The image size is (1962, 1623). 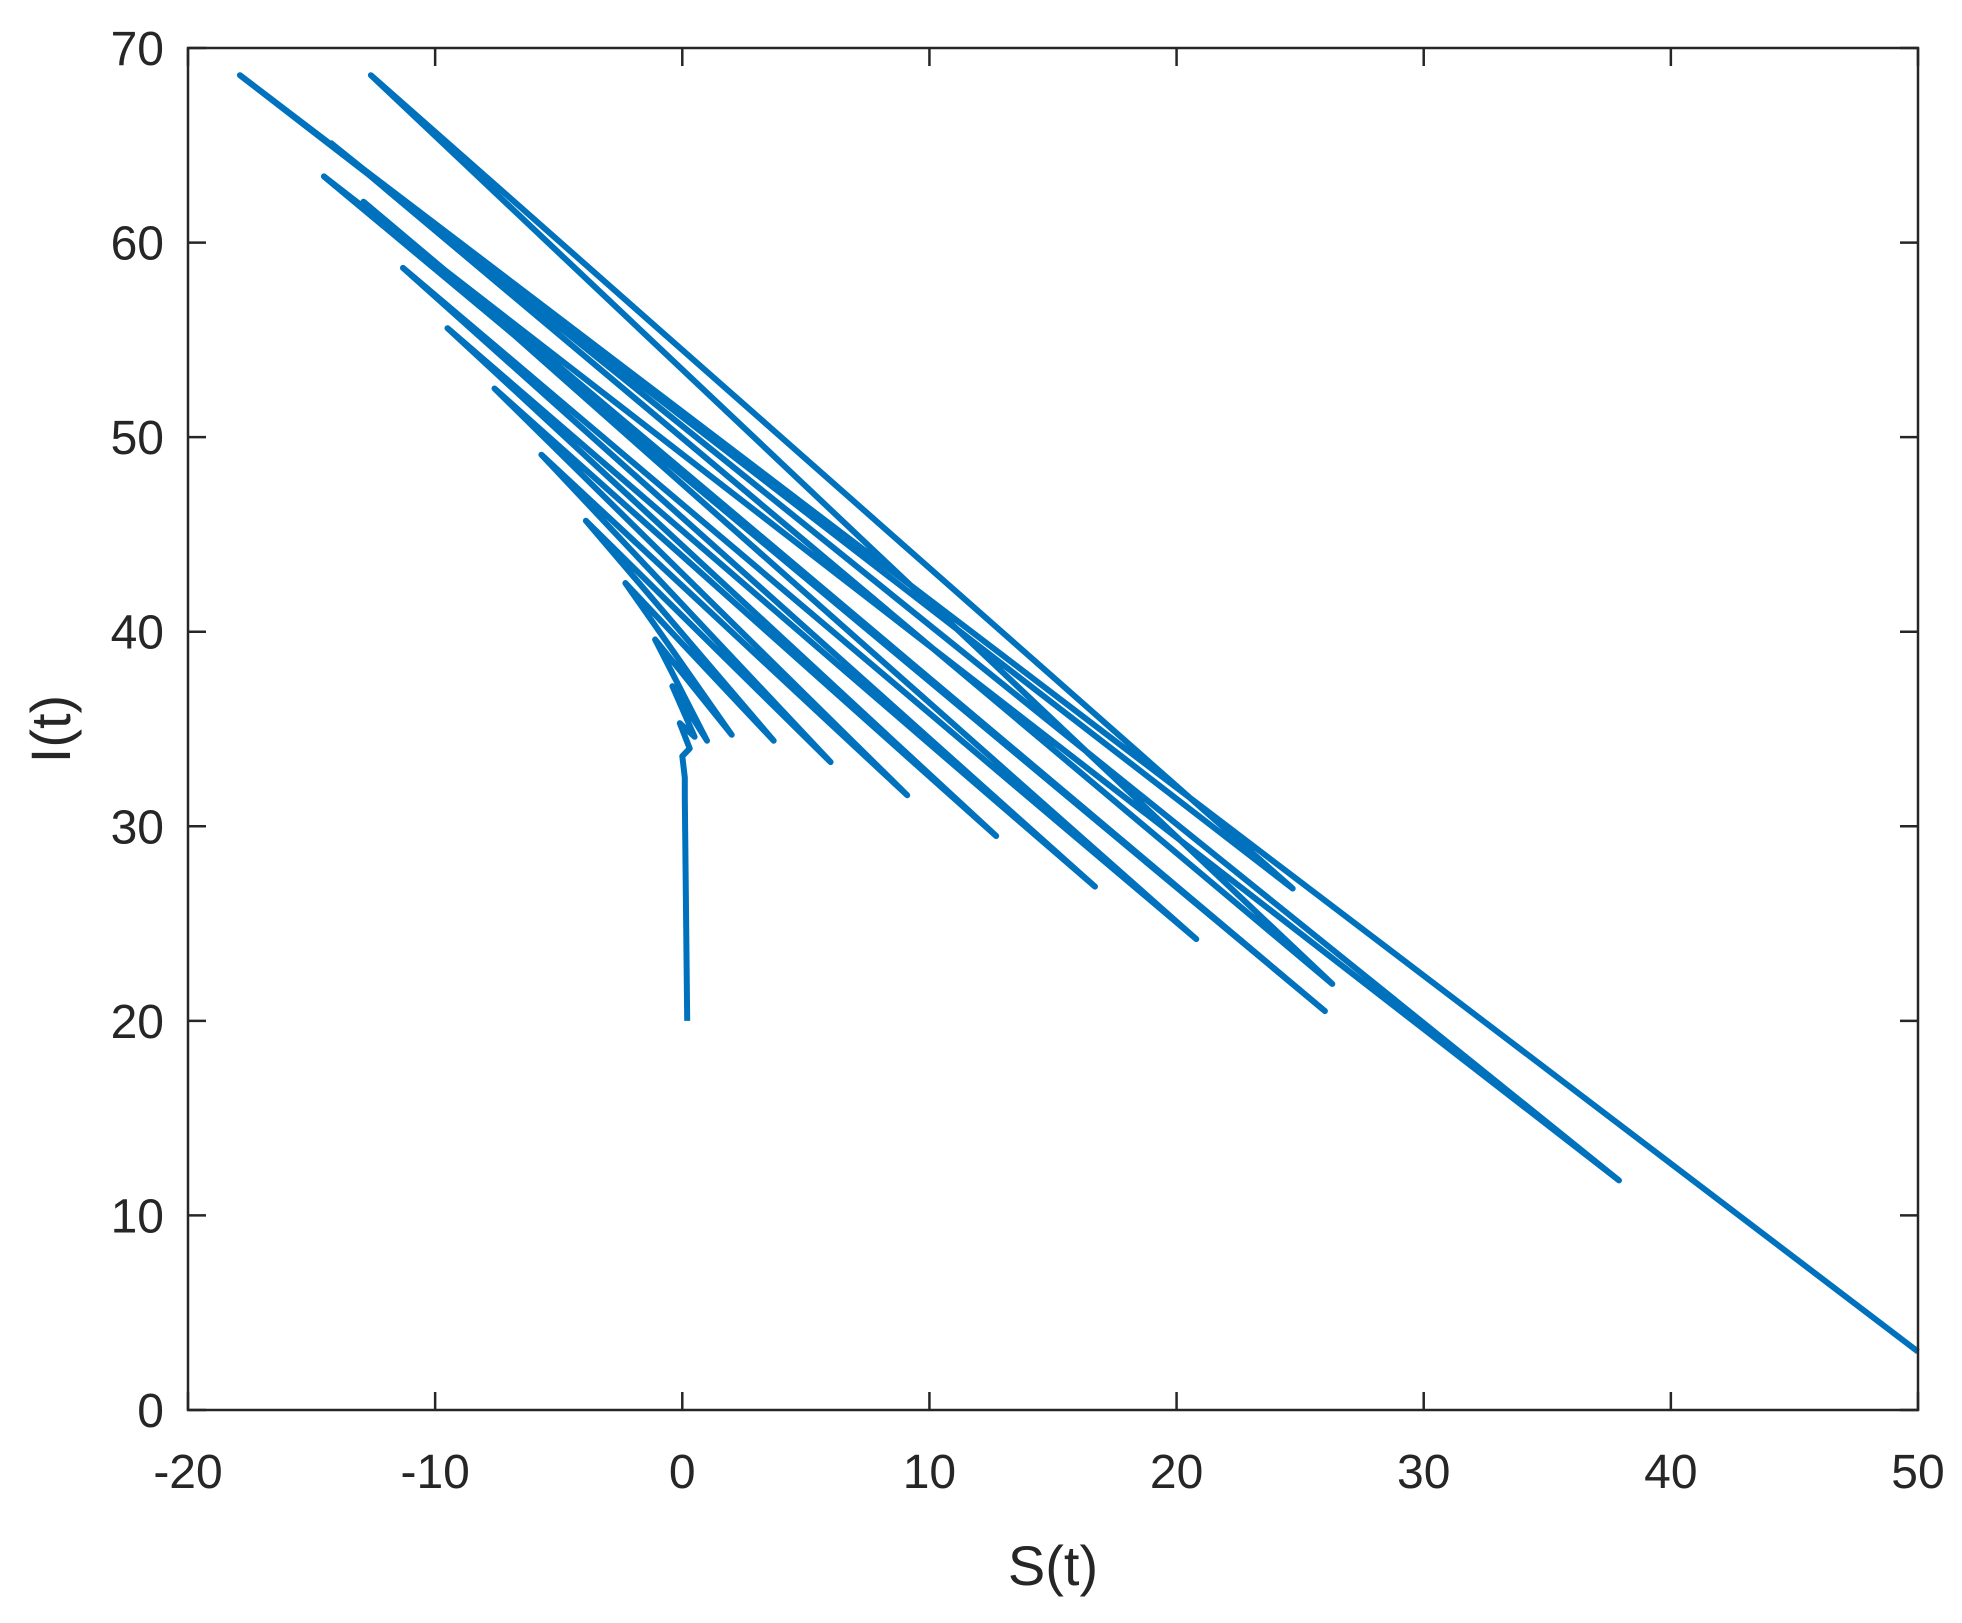 I want to click on x-tick-label: 50, so click(x=1917, y=1472).